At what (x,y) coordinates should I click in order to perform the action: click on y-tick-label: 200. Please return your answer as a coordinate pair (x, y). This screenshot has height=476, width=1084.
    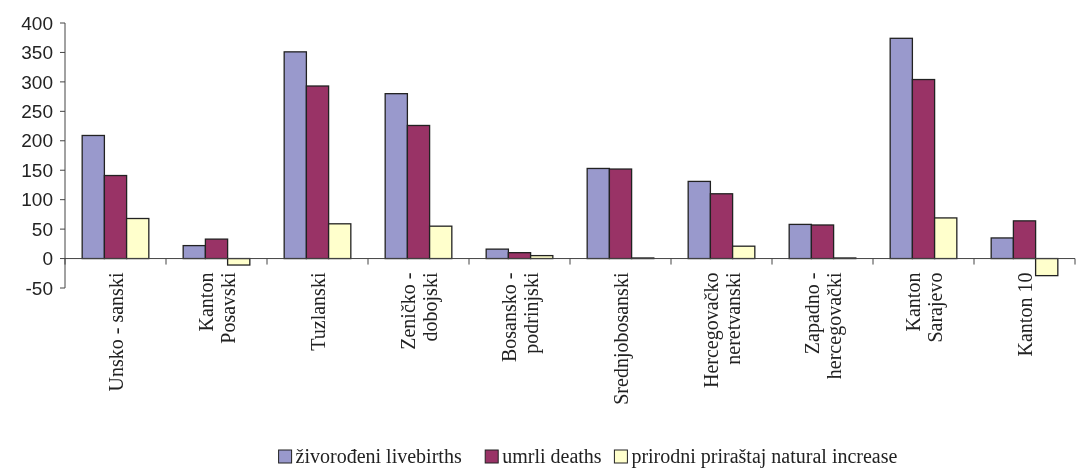
    Looking at the image, I should click on (37, 141).